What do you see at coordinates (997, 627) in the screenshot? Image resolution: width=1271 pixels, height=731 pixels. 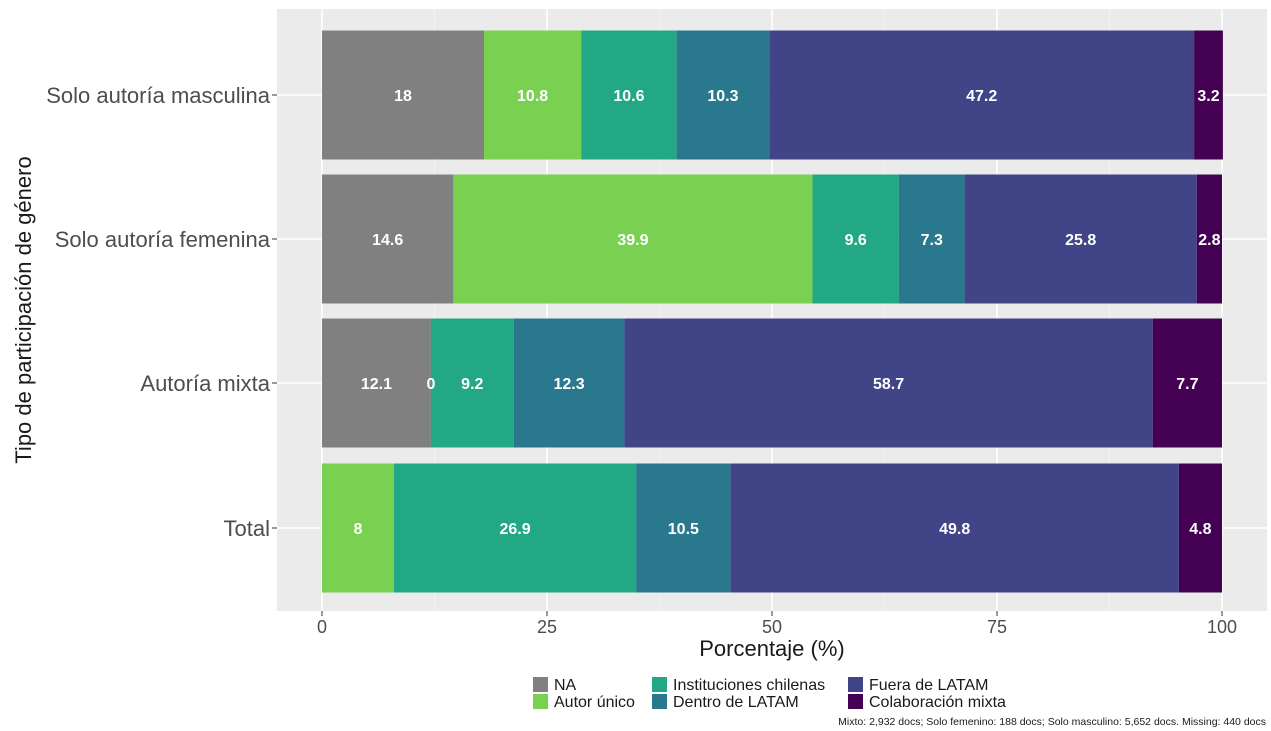 I see `x-tick-label: 75` at bounding box center [997, 627].